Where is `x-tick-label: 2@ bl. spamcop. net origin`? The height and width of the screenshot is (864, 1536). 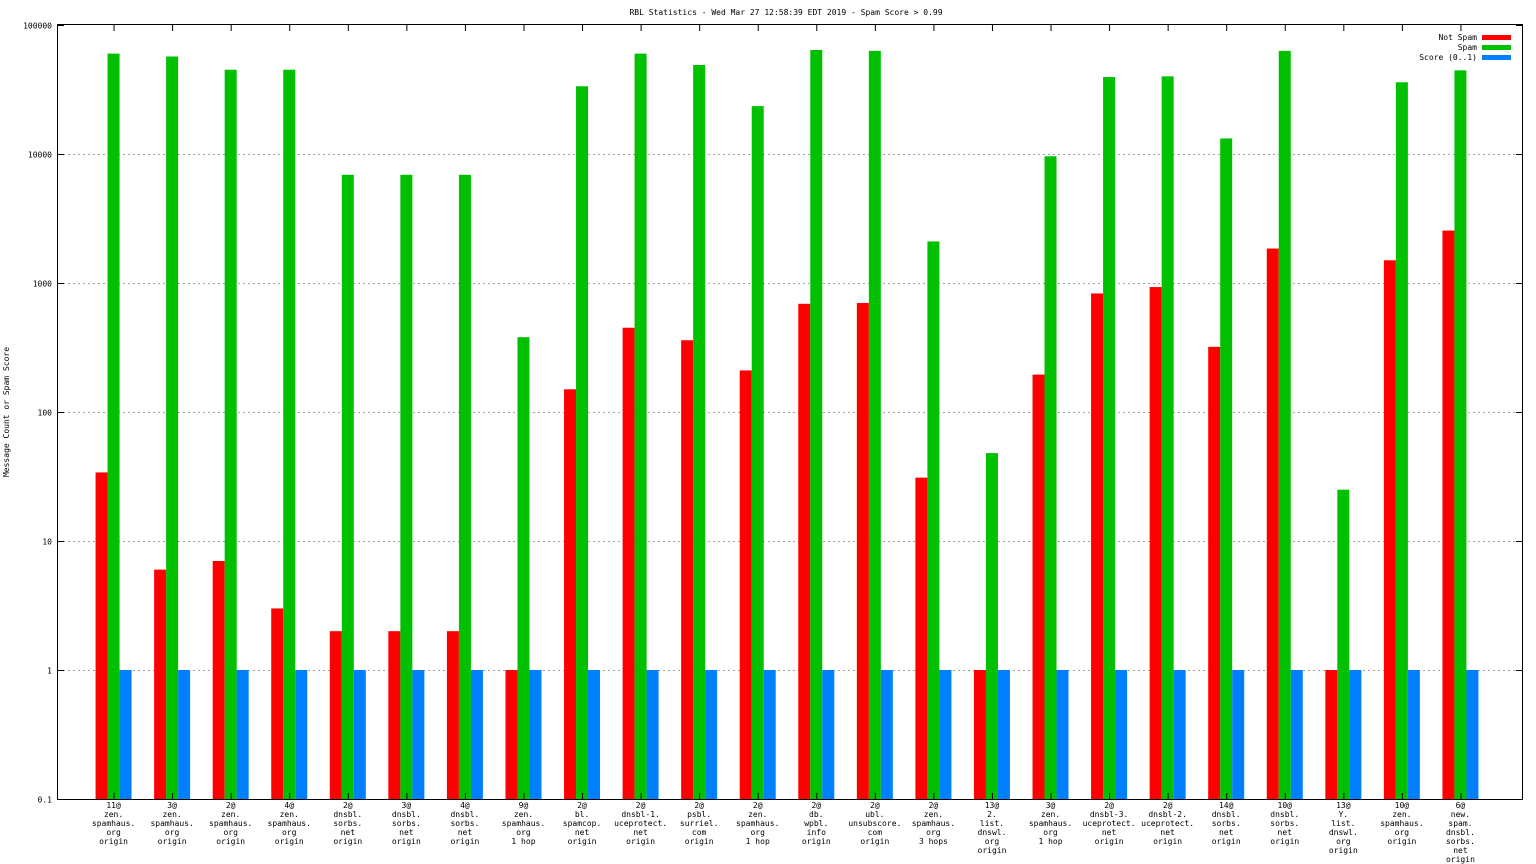
x-tick-label: 2@ bl. spamcop. net origin is located at coordinates (582, 823).